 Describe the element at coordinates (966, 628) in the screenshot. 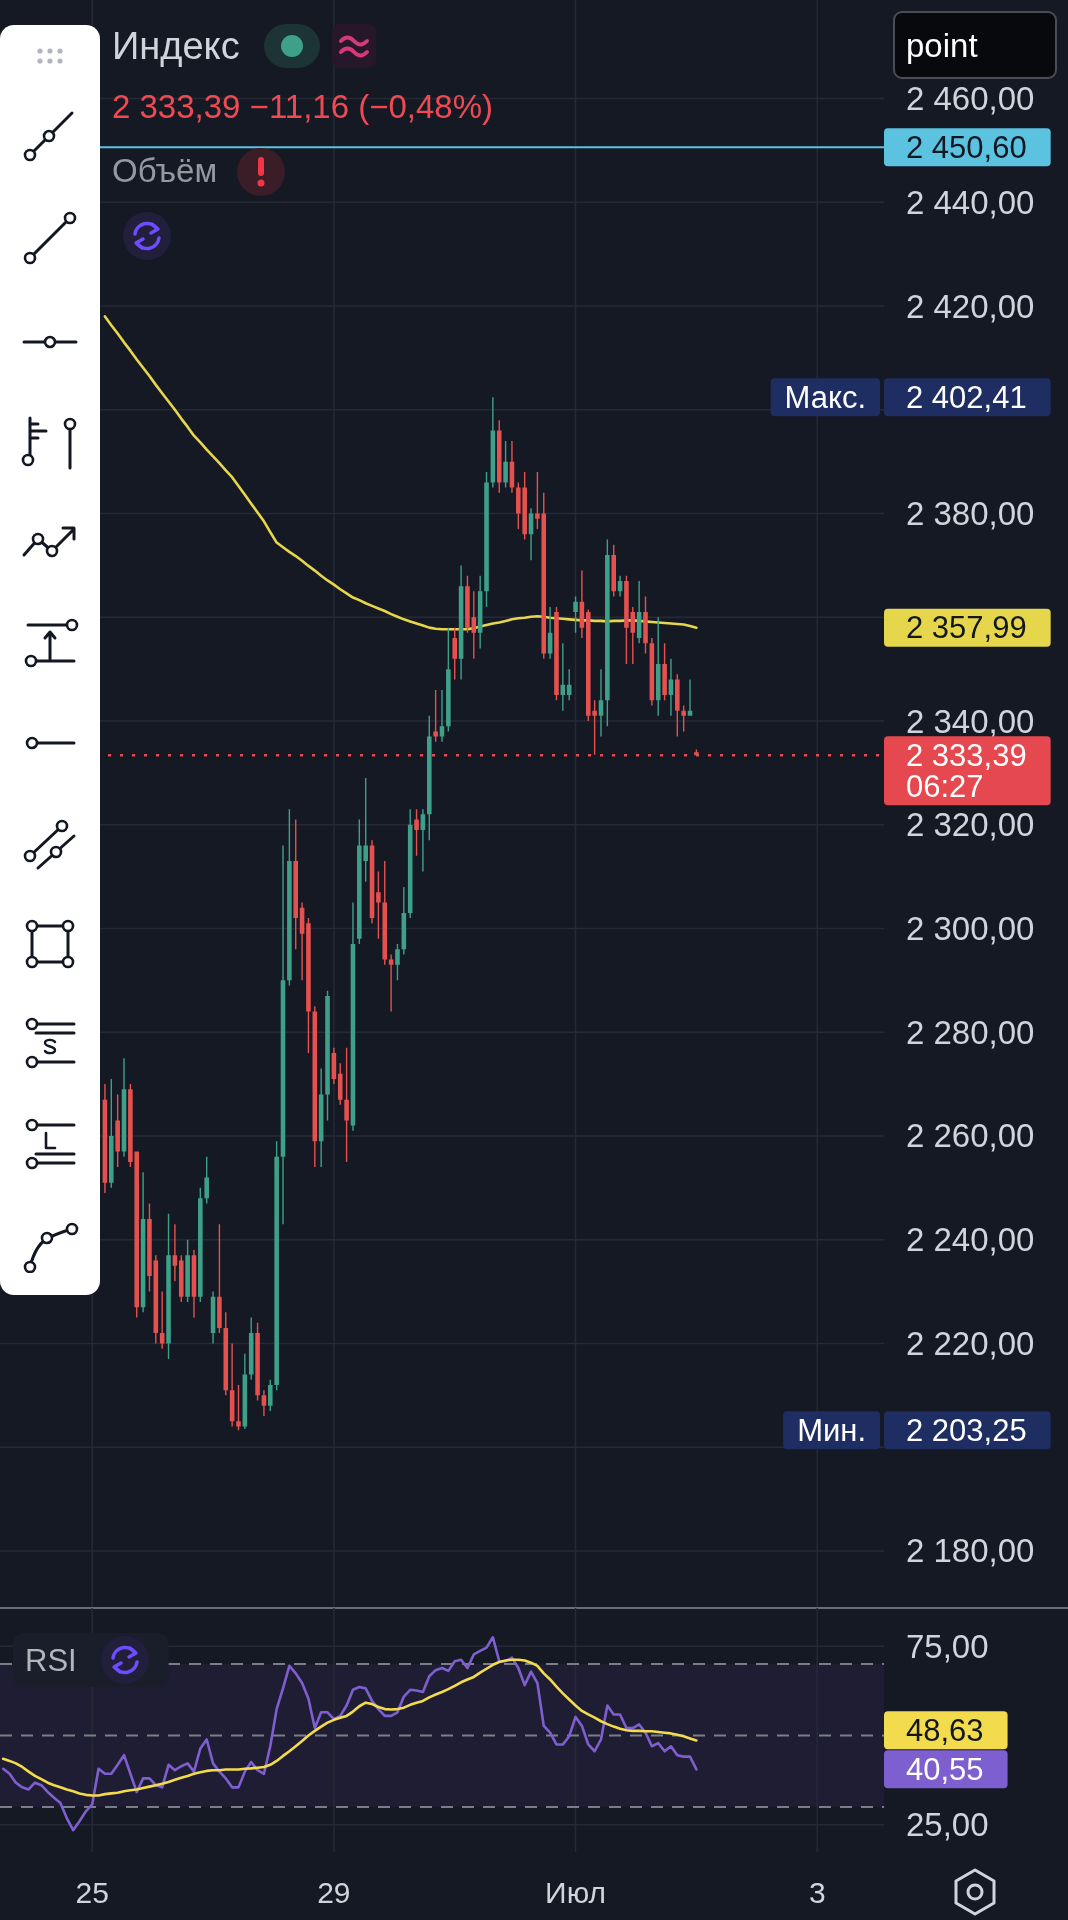

I see `text: 2 357,99` at that location.